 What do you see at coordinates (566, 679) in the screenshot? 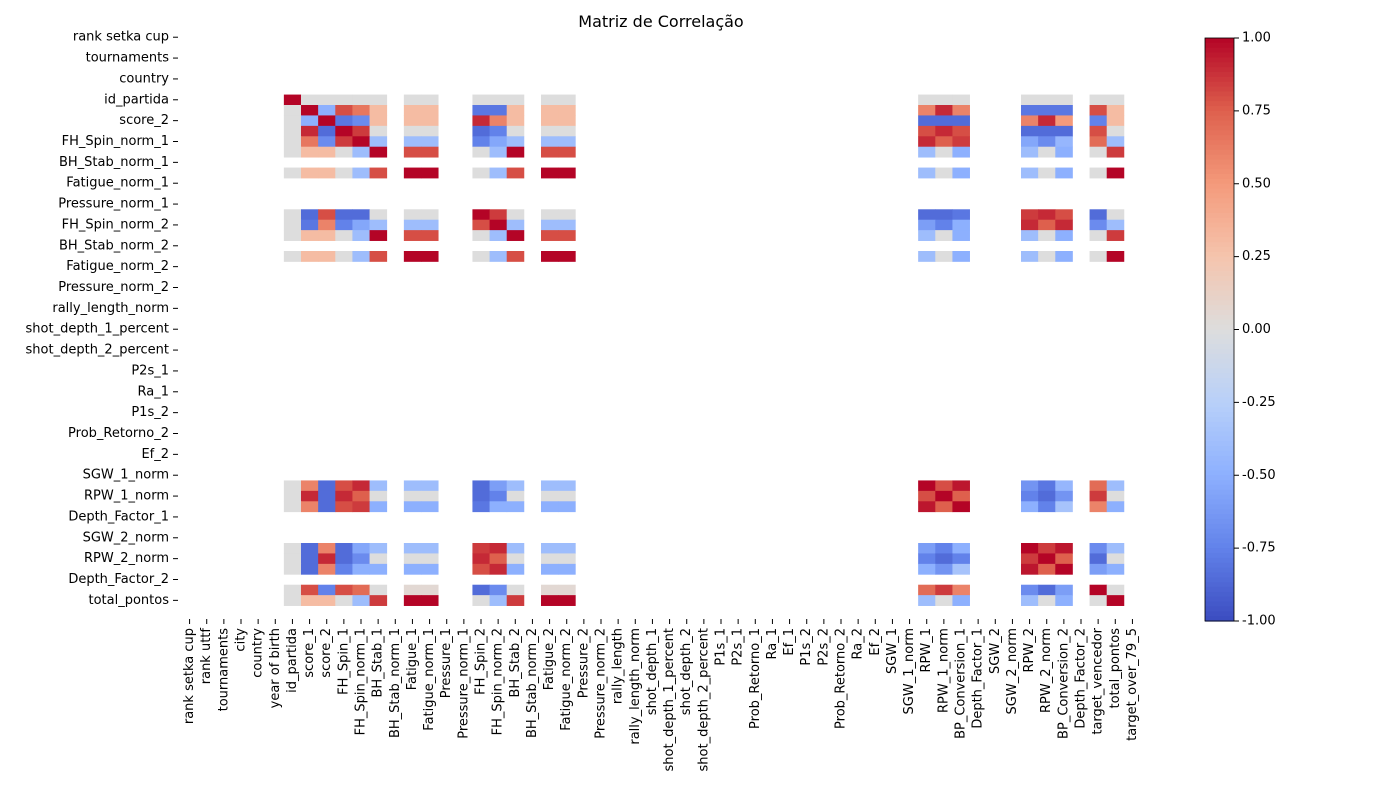
I see `x-tick-label: Fatigue_norm_2` at bounding box center [566, 679].